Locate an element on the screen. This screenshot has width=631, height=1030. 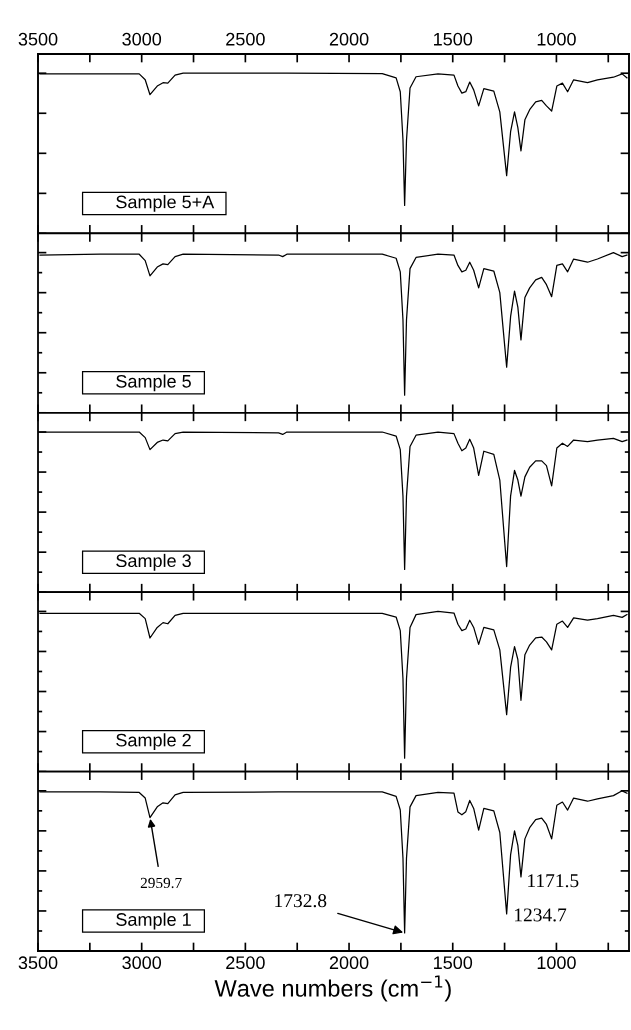
x-tick-label: 2000 is located at coordinates (349, 963).